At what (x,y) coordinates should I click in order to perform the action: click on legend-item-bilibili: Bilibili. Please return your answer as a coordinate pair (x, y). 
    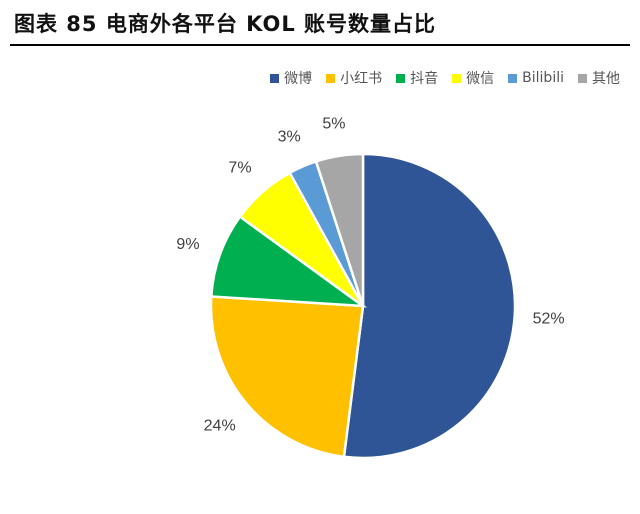
    Looking at the image, I should click on (536, 78).